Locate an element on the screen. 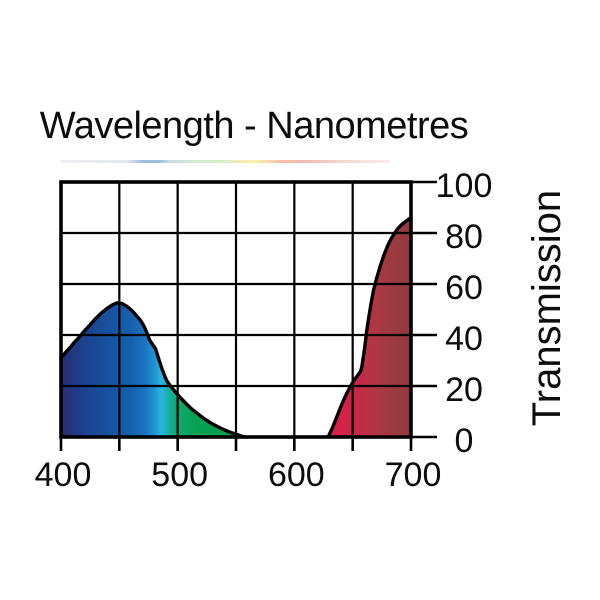 Image resolution: width=600 pixels, height=600 pixels. y-tick-label-0: 0 is located at coordinates (464, 441).